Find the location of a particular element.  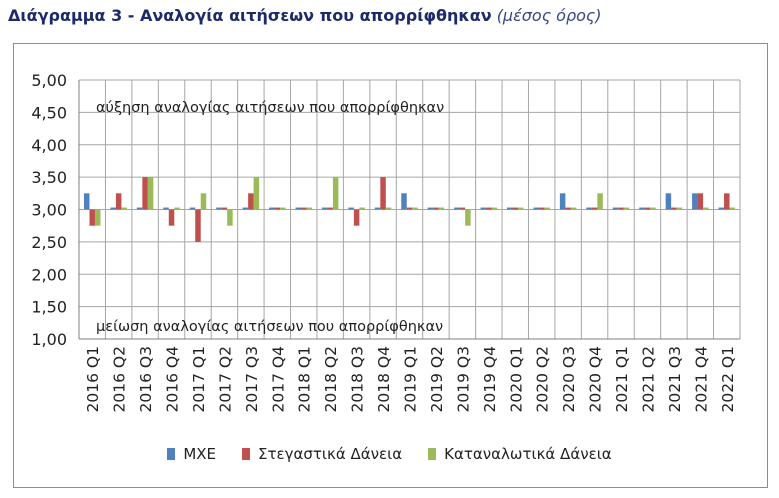

y-tick-label: 5,00 is located at coordinates (49, 80).